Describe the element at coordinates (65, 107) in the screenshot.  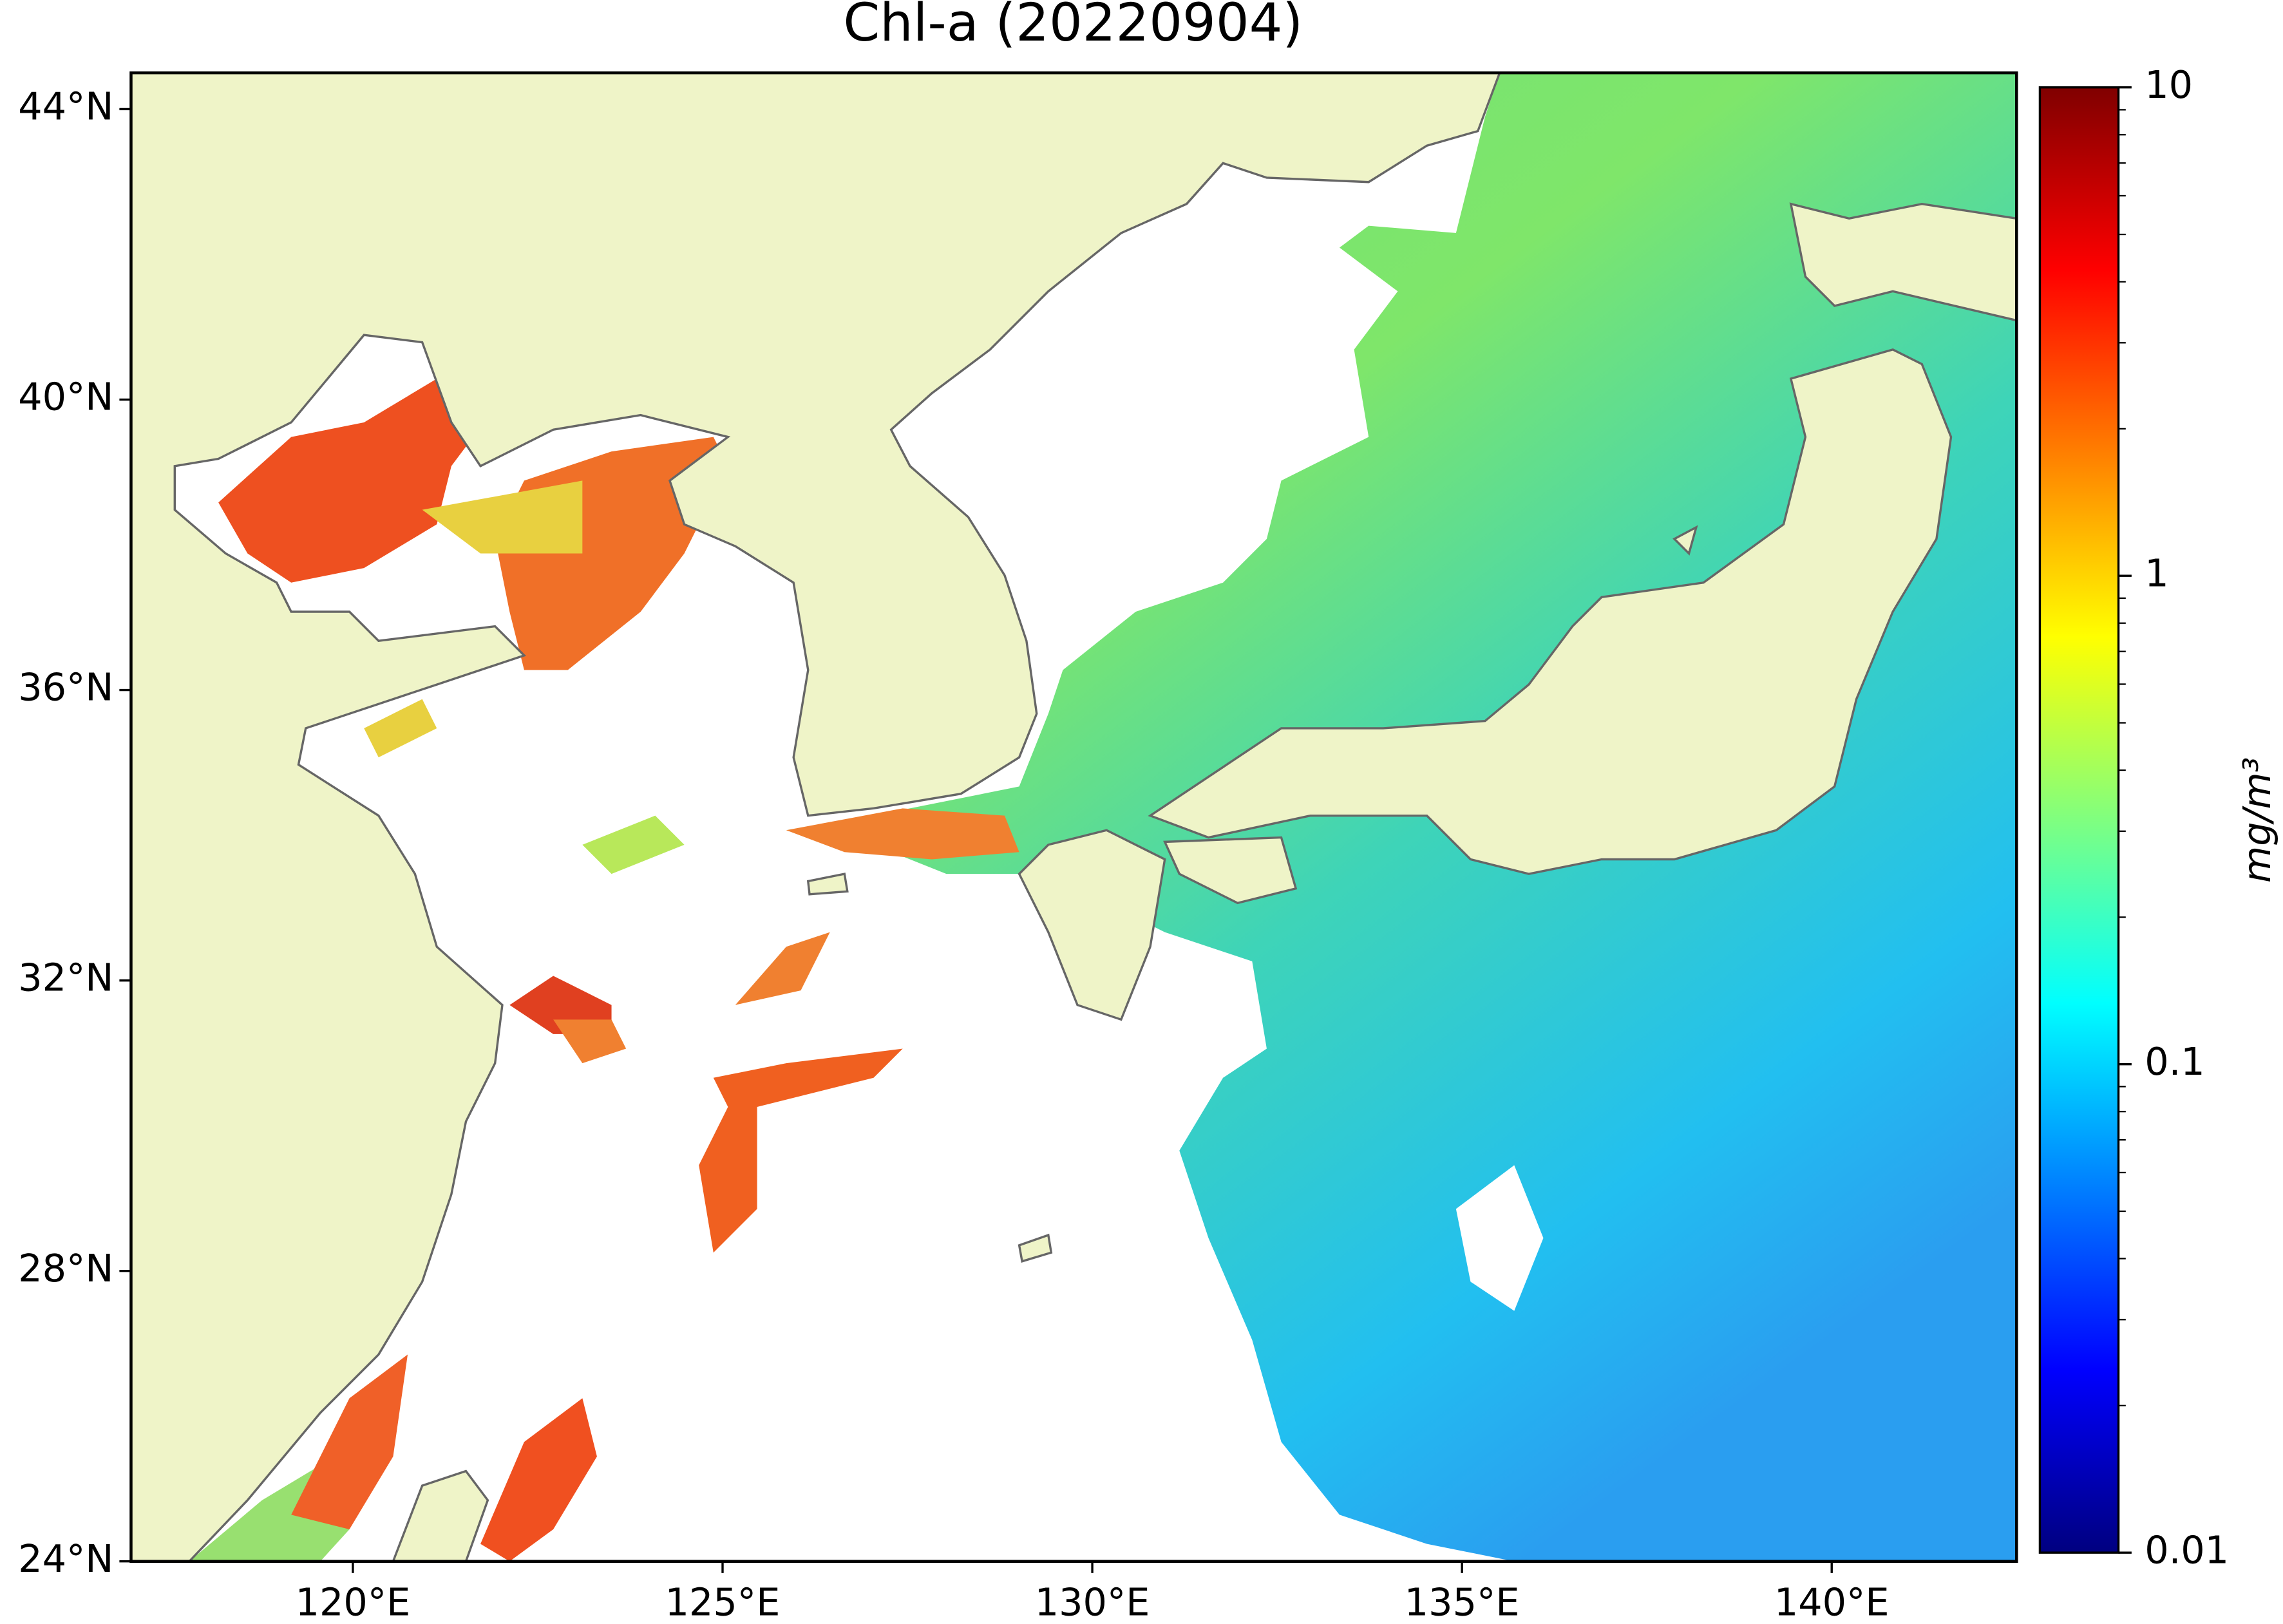
I see `y-tick-label: 44°N` at that location.